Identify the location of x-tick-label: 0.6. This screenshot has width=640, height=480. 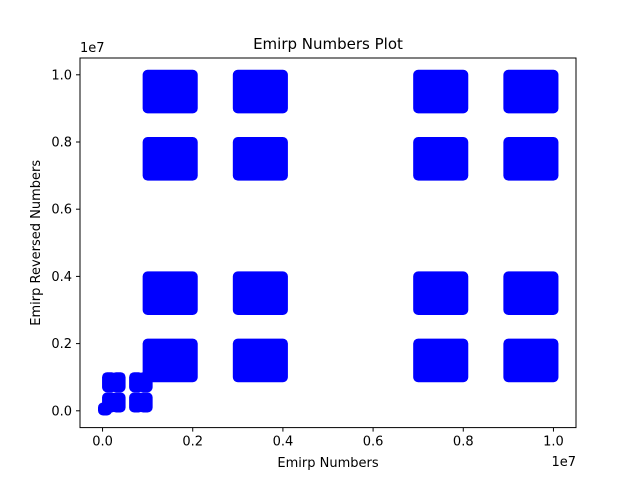
(373, 442).